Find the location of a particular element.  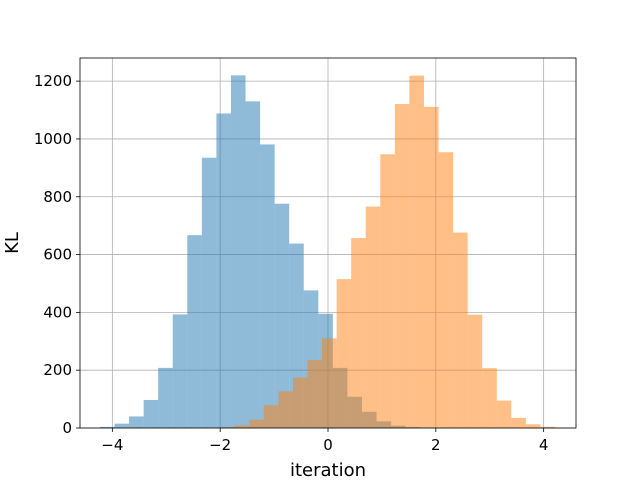

x-tick-label: −2 is located at coordinates (220, 445).